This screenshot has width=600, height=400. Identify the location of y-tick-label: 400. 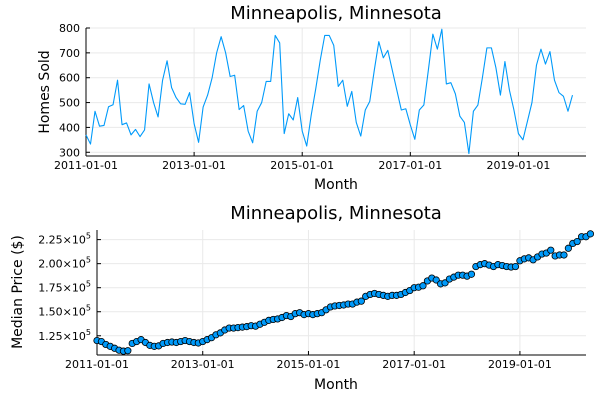
(69, 127).